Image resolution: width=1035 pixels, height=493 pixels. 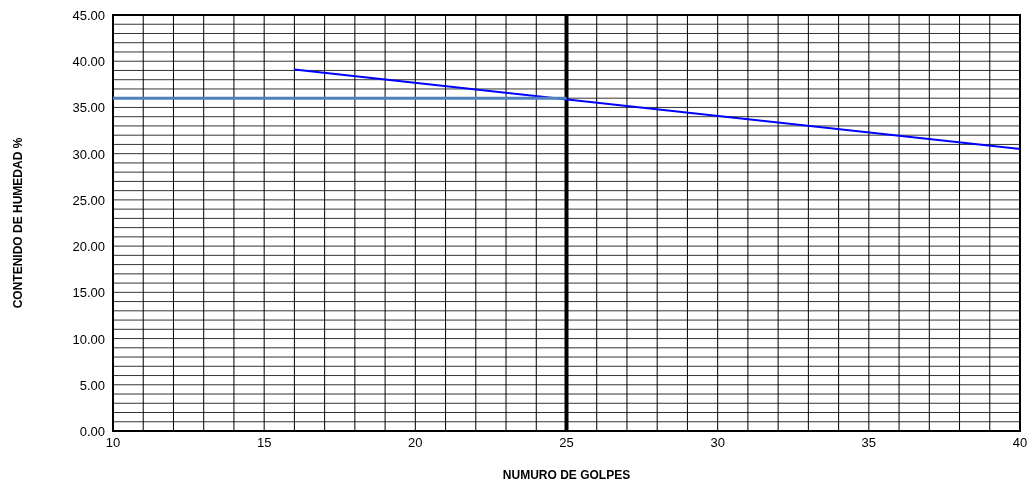 I want to click on x-tick-label: 10, so click(x=113, y=442).